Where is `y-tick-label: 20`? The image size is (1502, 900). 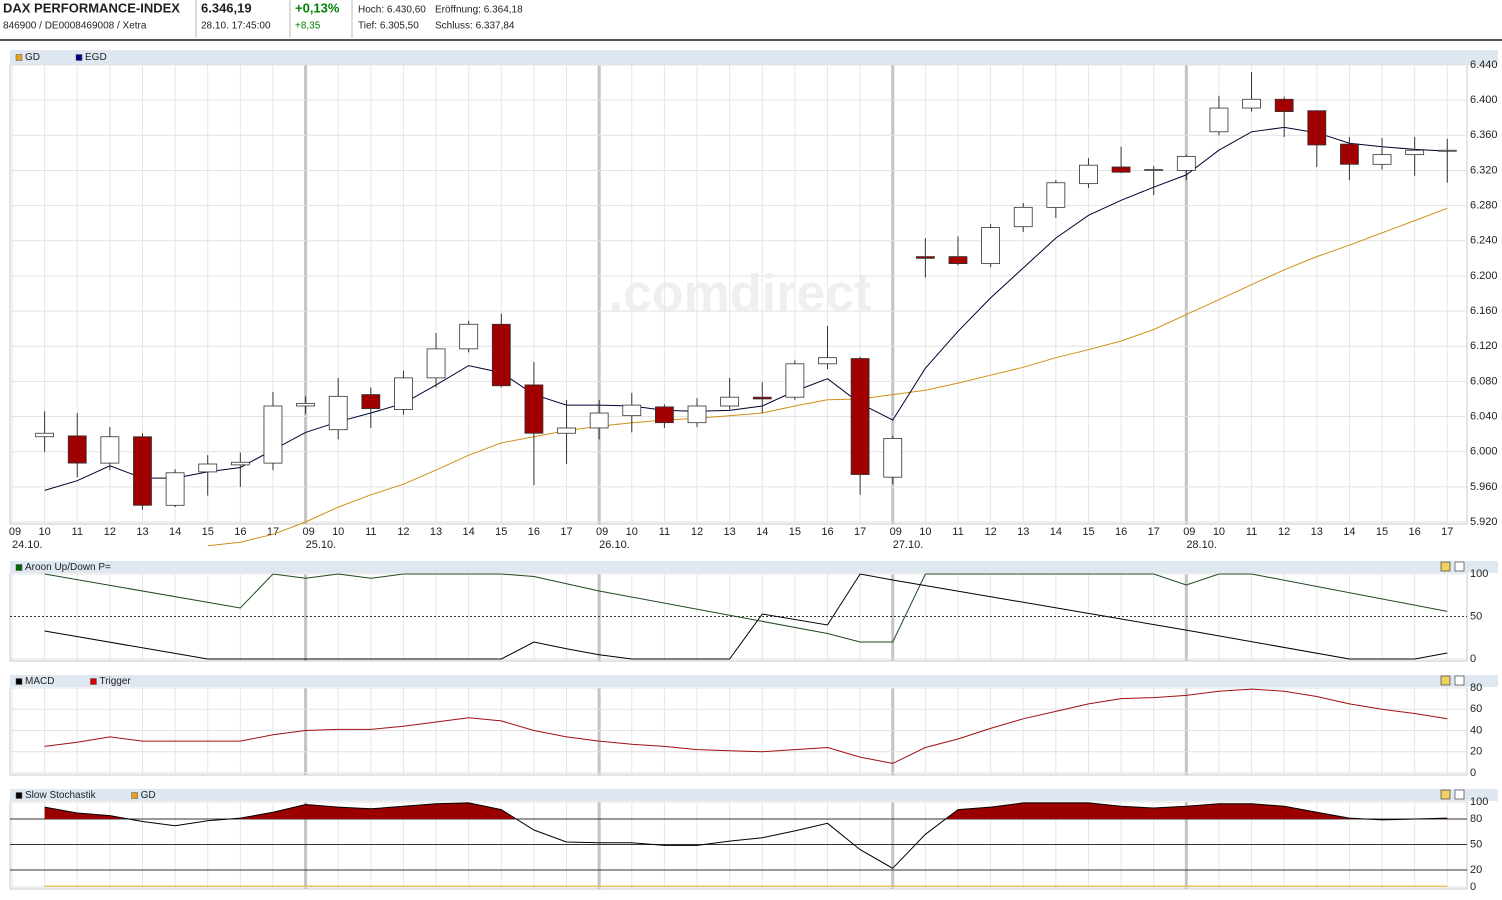 y-tick-label: 20 is located at coordinates (1476, 752).